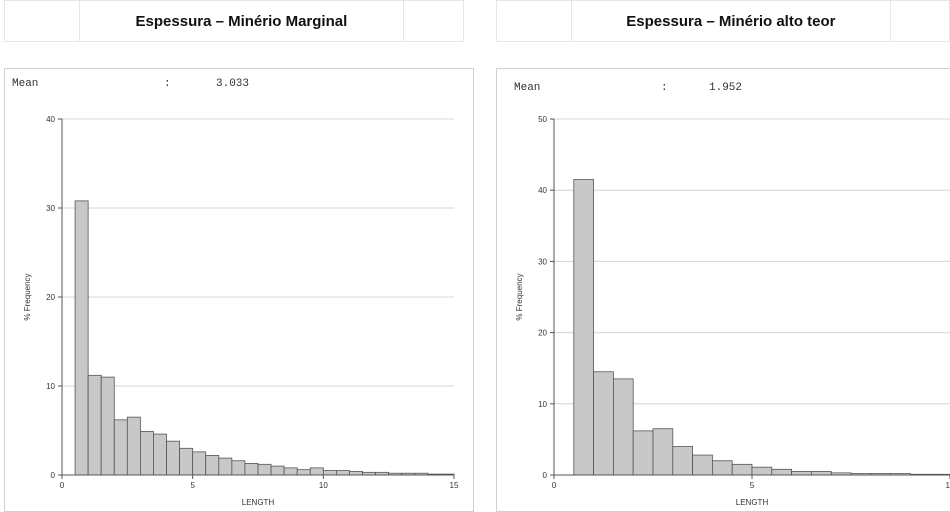 The image size is (950, 512). I want to click on chart-title-left: Espessura – Minério Marginal, so click(241, 21).